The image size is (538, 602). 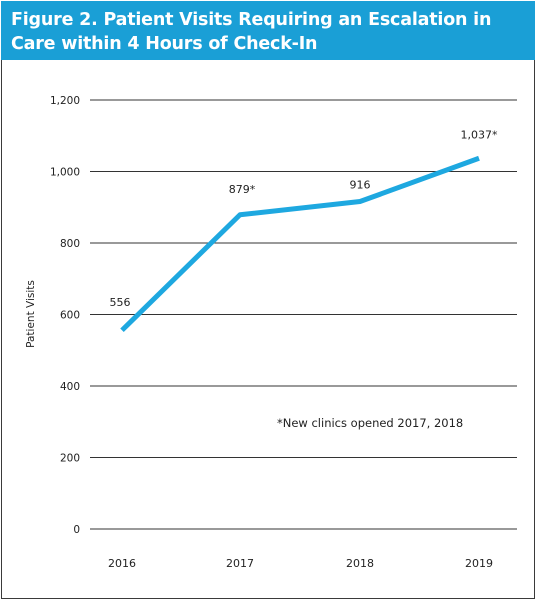 What do you see at coordinates (242, 189) in the screenshot?
I see `data-label: 879*` at bounding box center [242, 189].